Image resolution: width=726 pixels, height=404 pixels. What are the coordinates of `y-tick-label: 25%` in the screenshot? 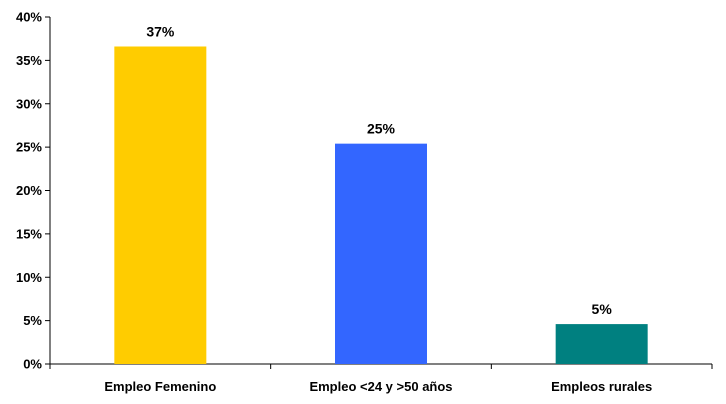 It's located at (29, 147).